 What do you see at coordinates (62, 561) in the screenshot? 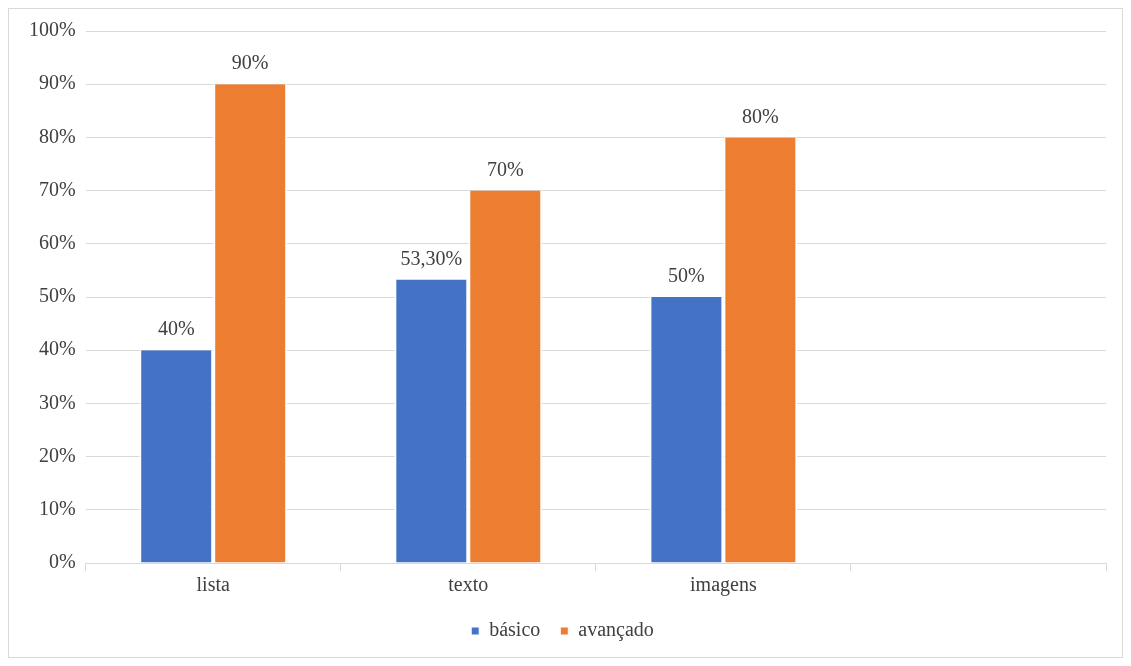
I see `y-tick-label: 0%` at bounding box center [62, 561].